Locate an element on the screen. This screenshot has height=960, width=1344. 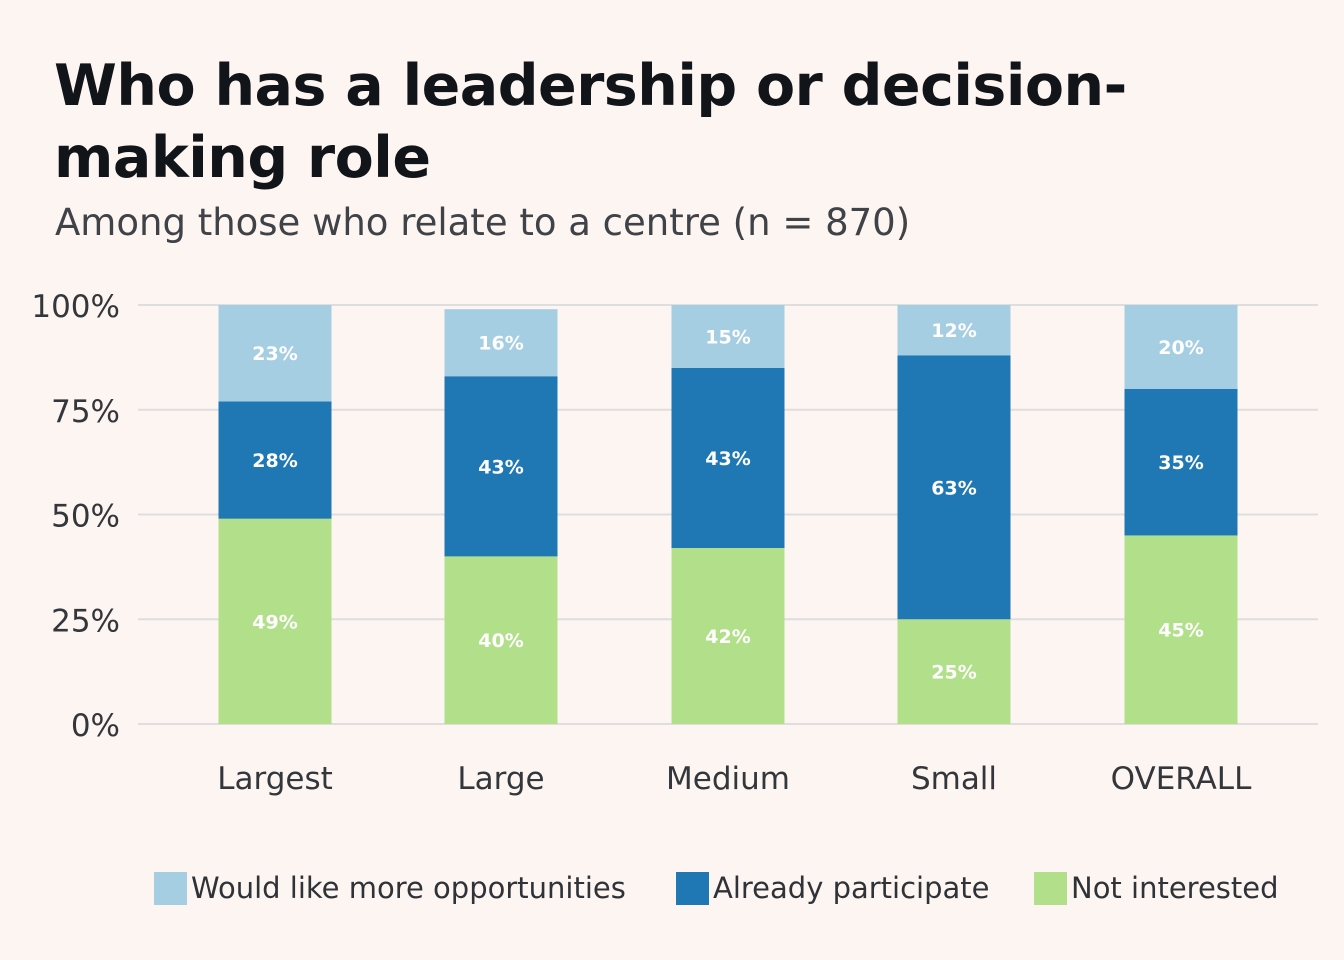
bar-small-already-participate is located at coordinates (954, 487).